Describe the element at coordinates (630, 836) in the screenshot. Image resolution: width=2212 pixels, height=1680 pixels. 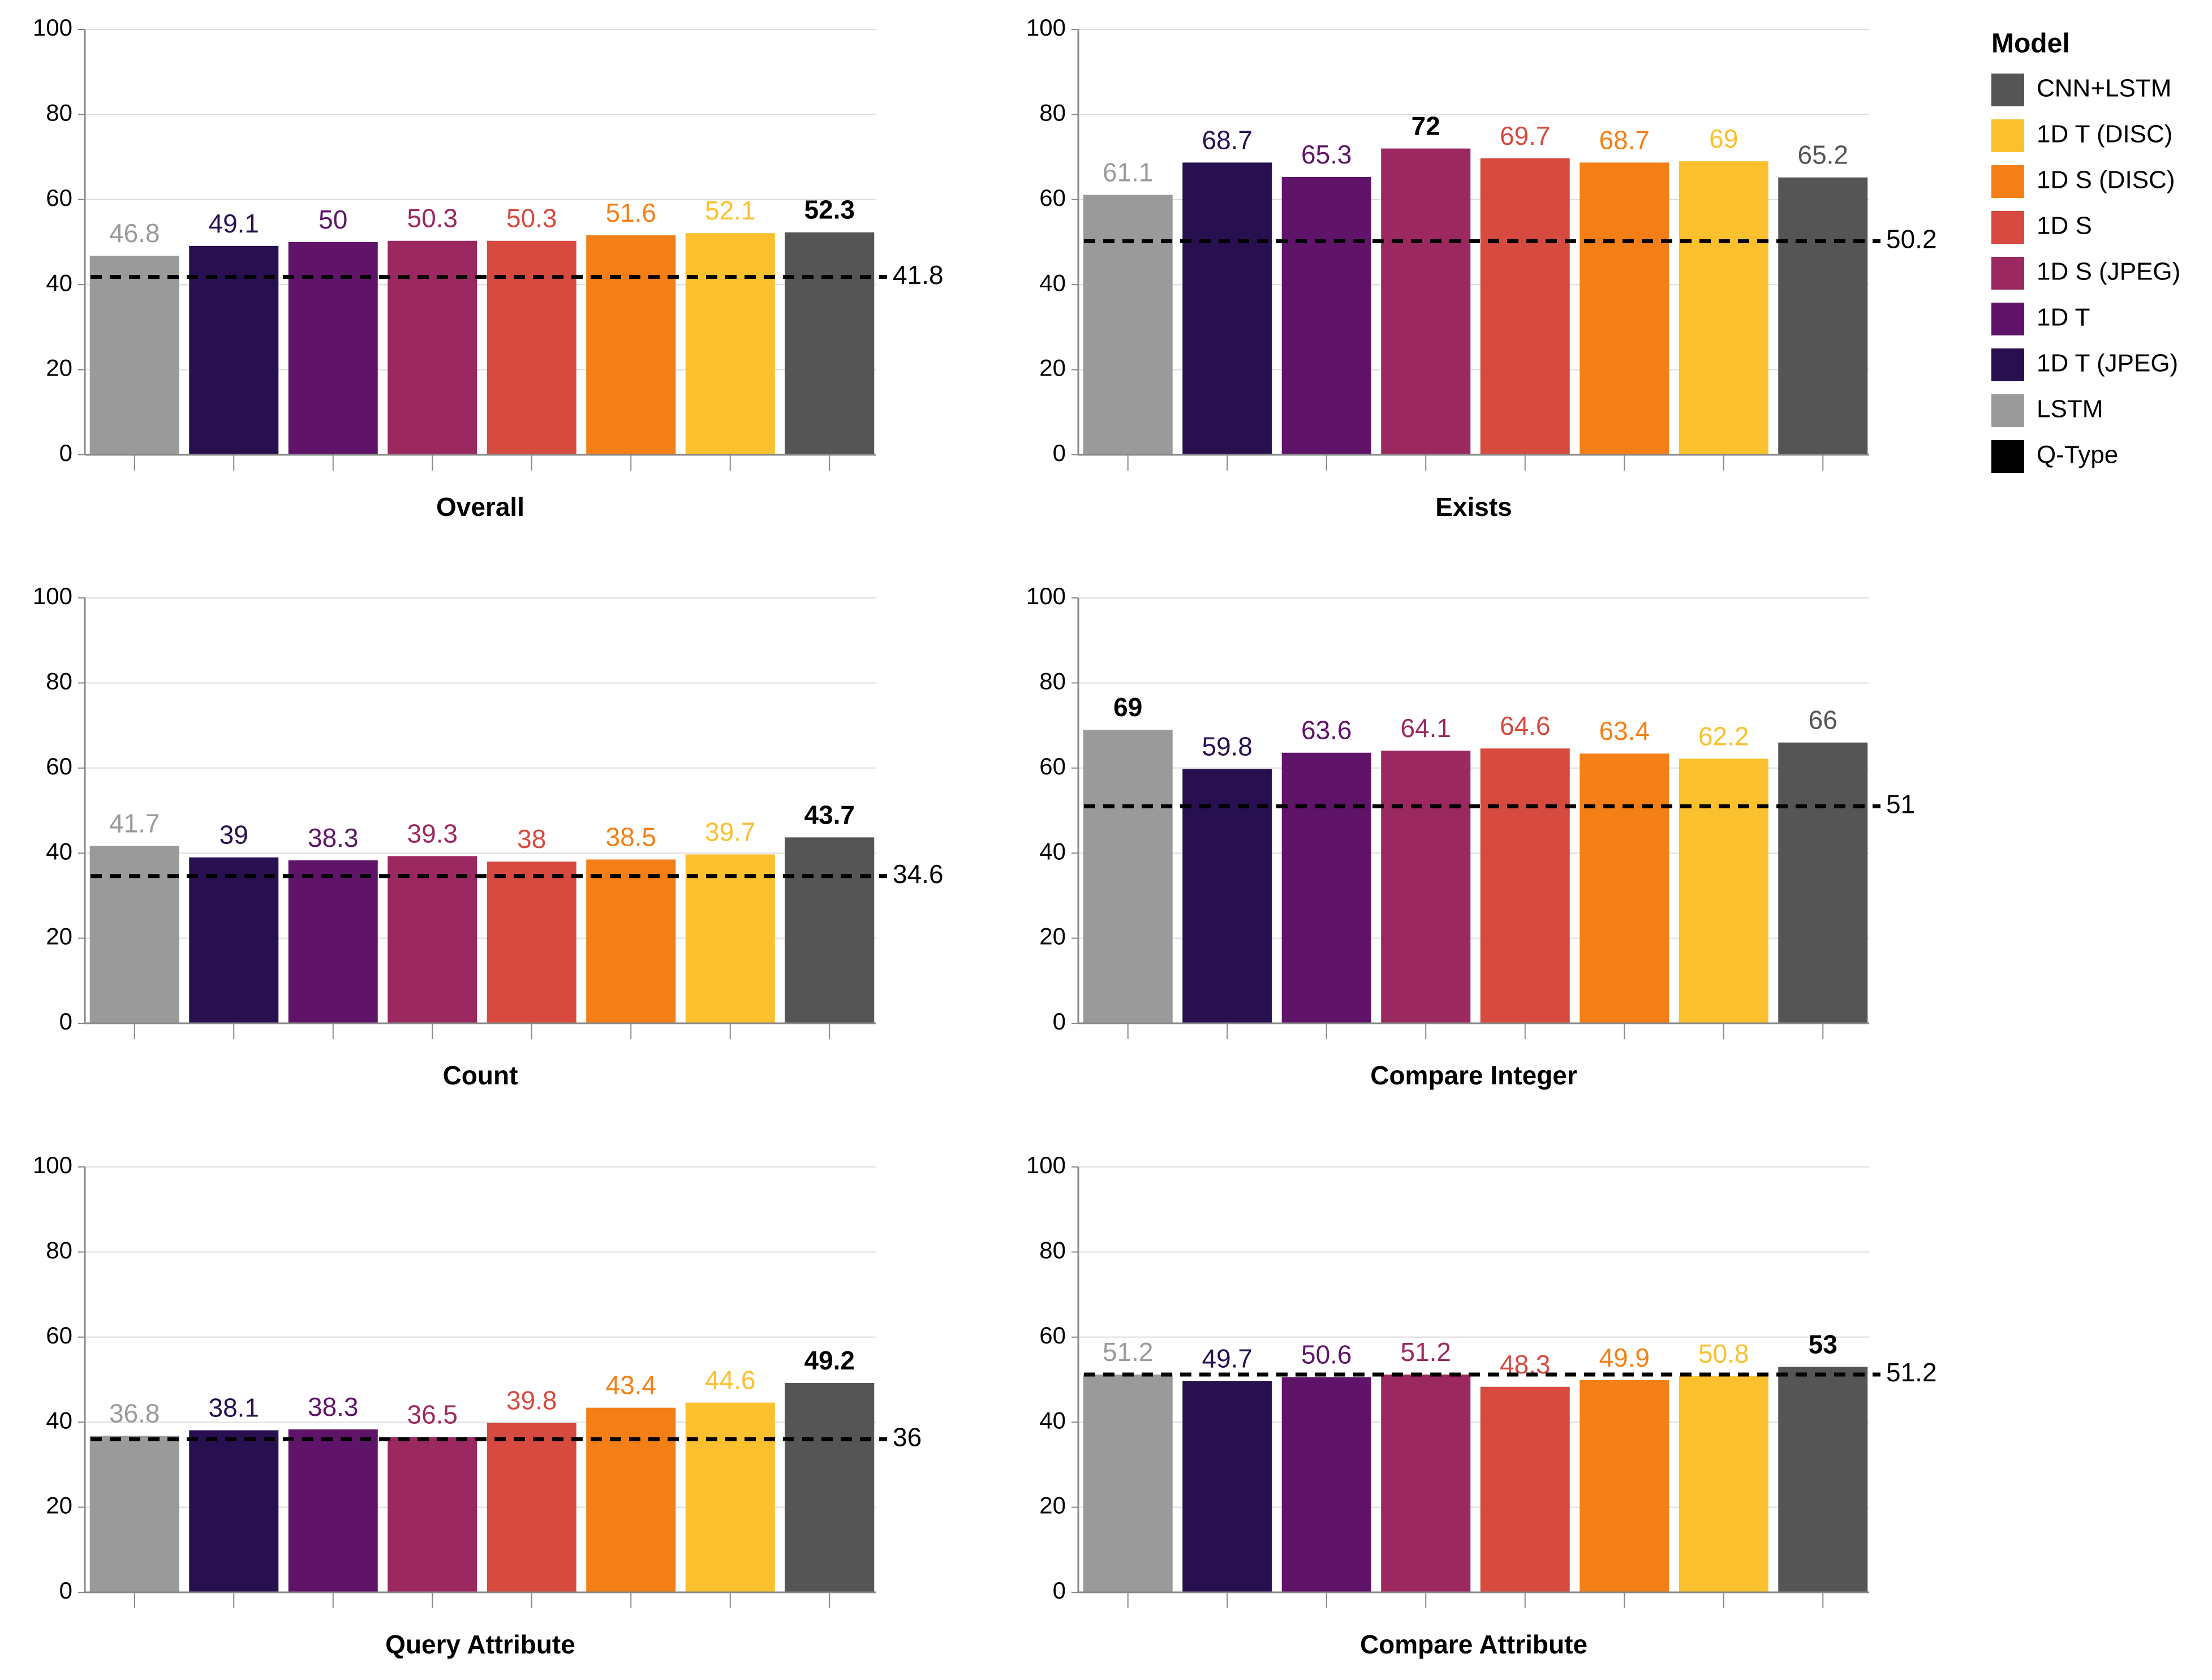
I see `data-label: 38.5` at that location.